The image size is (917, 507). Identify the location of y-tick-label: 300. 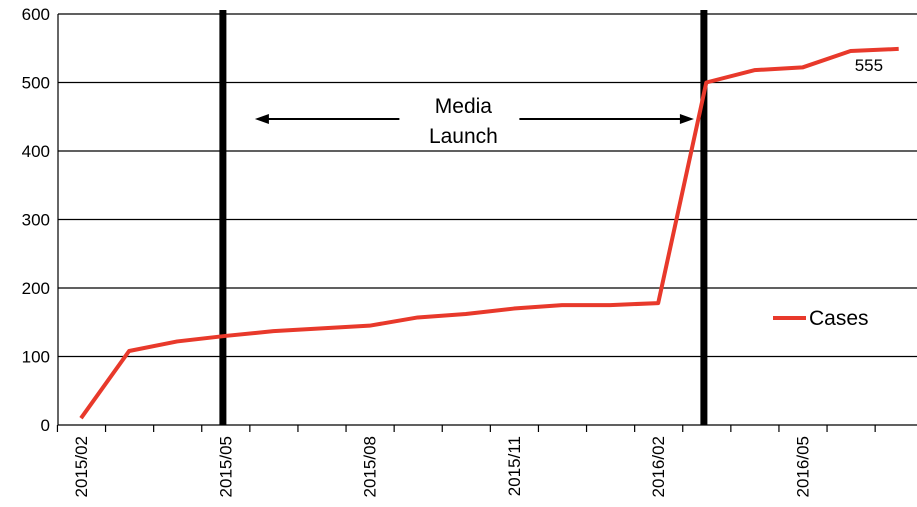
(36, 220).